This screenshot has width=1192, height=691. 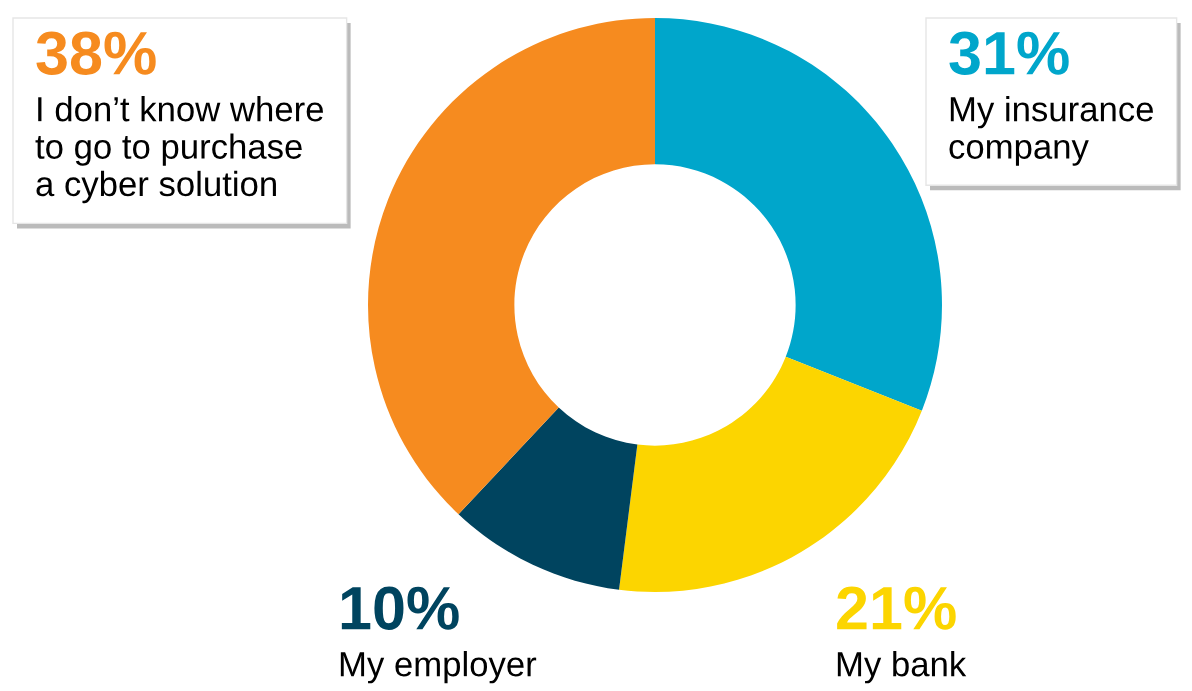 I want to click on data-label: 31%, so click(x=1009, y=53).